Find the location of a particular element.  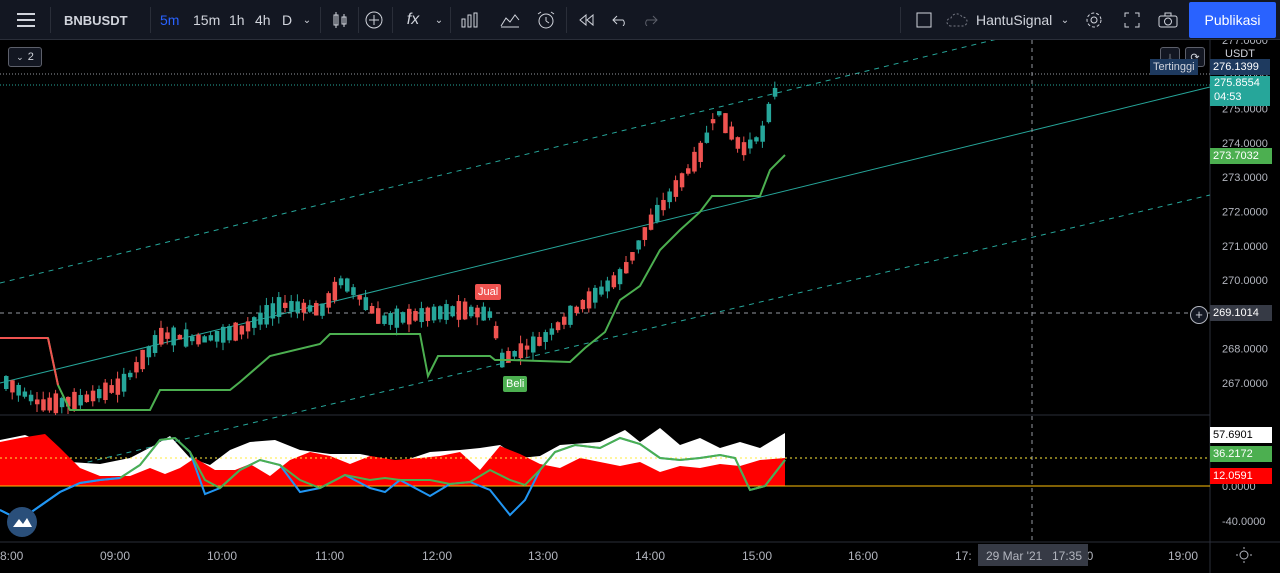

timeframe-5m: 5m is located at coordinates (170, 20).